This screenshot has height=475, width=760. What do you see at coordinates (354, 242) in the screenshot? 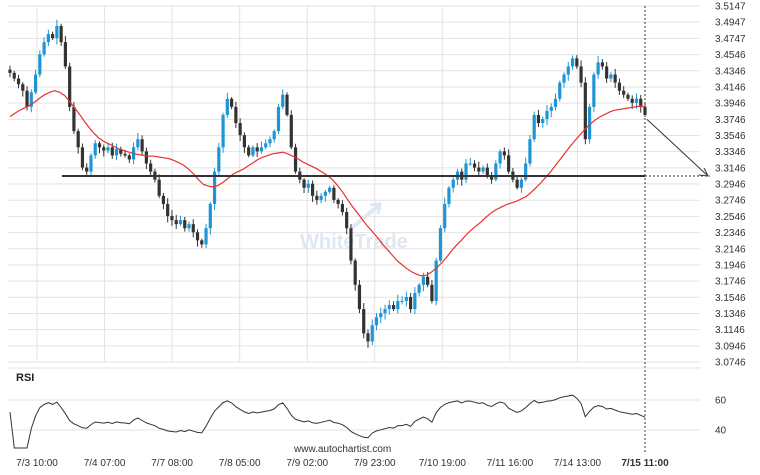
I see `watermark: WhiteTrade` at bounding box center [354, 242].